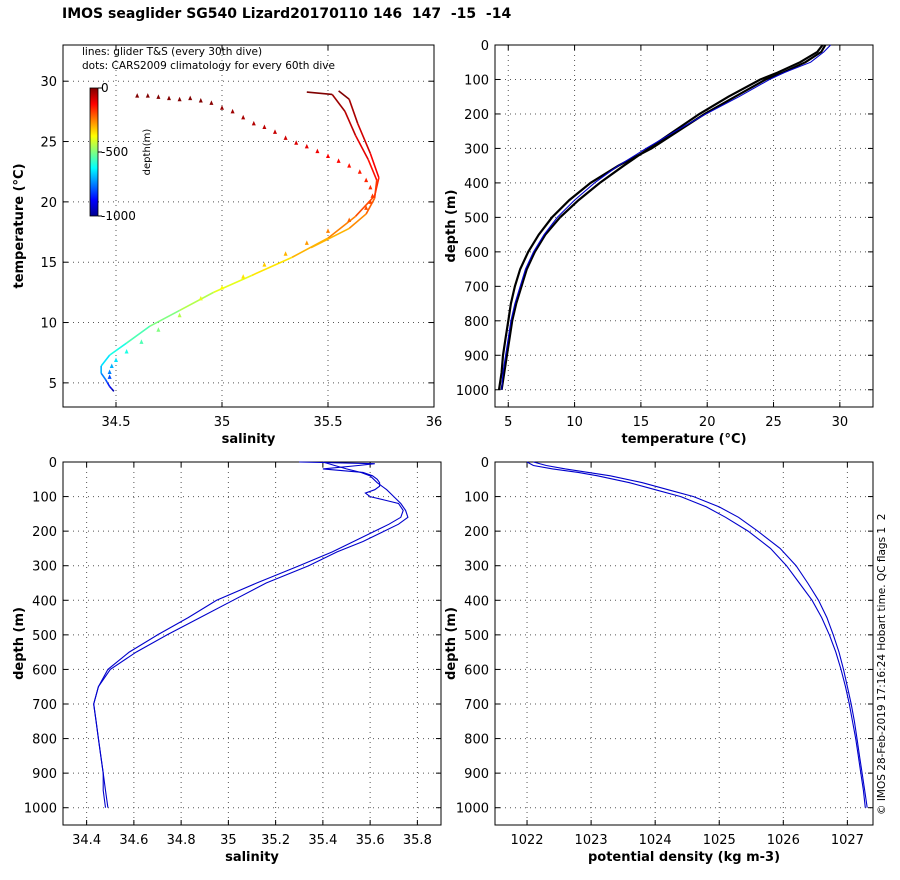 The height and width of the screenshot is (880, 900). Describe the element at coordinates (508, 422) in the screenshot. I see `x-tick-label: 5` at that location.